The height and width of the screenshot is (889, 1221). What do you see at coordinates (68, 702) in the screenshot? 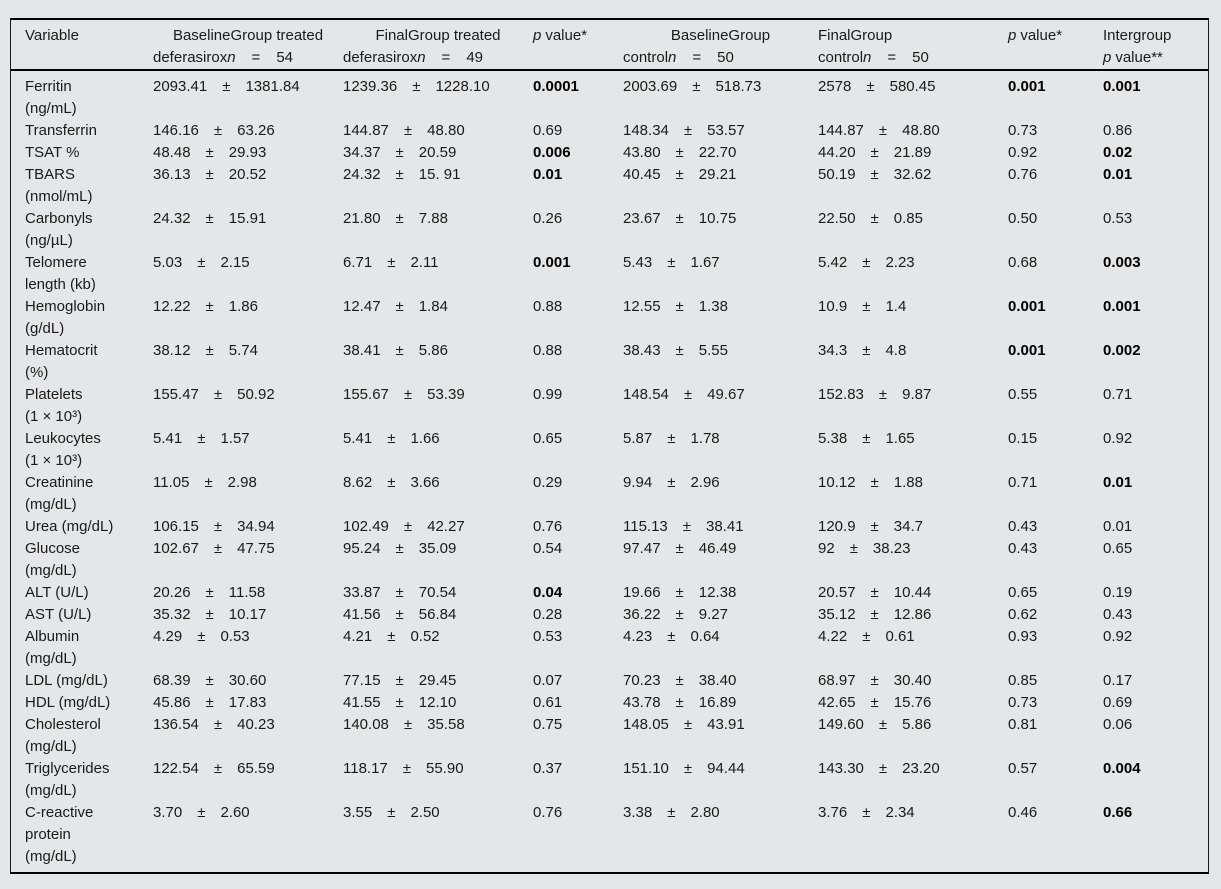
I see `variable-cell: HDL (mg/dL)` at bounding box center [68, 702].